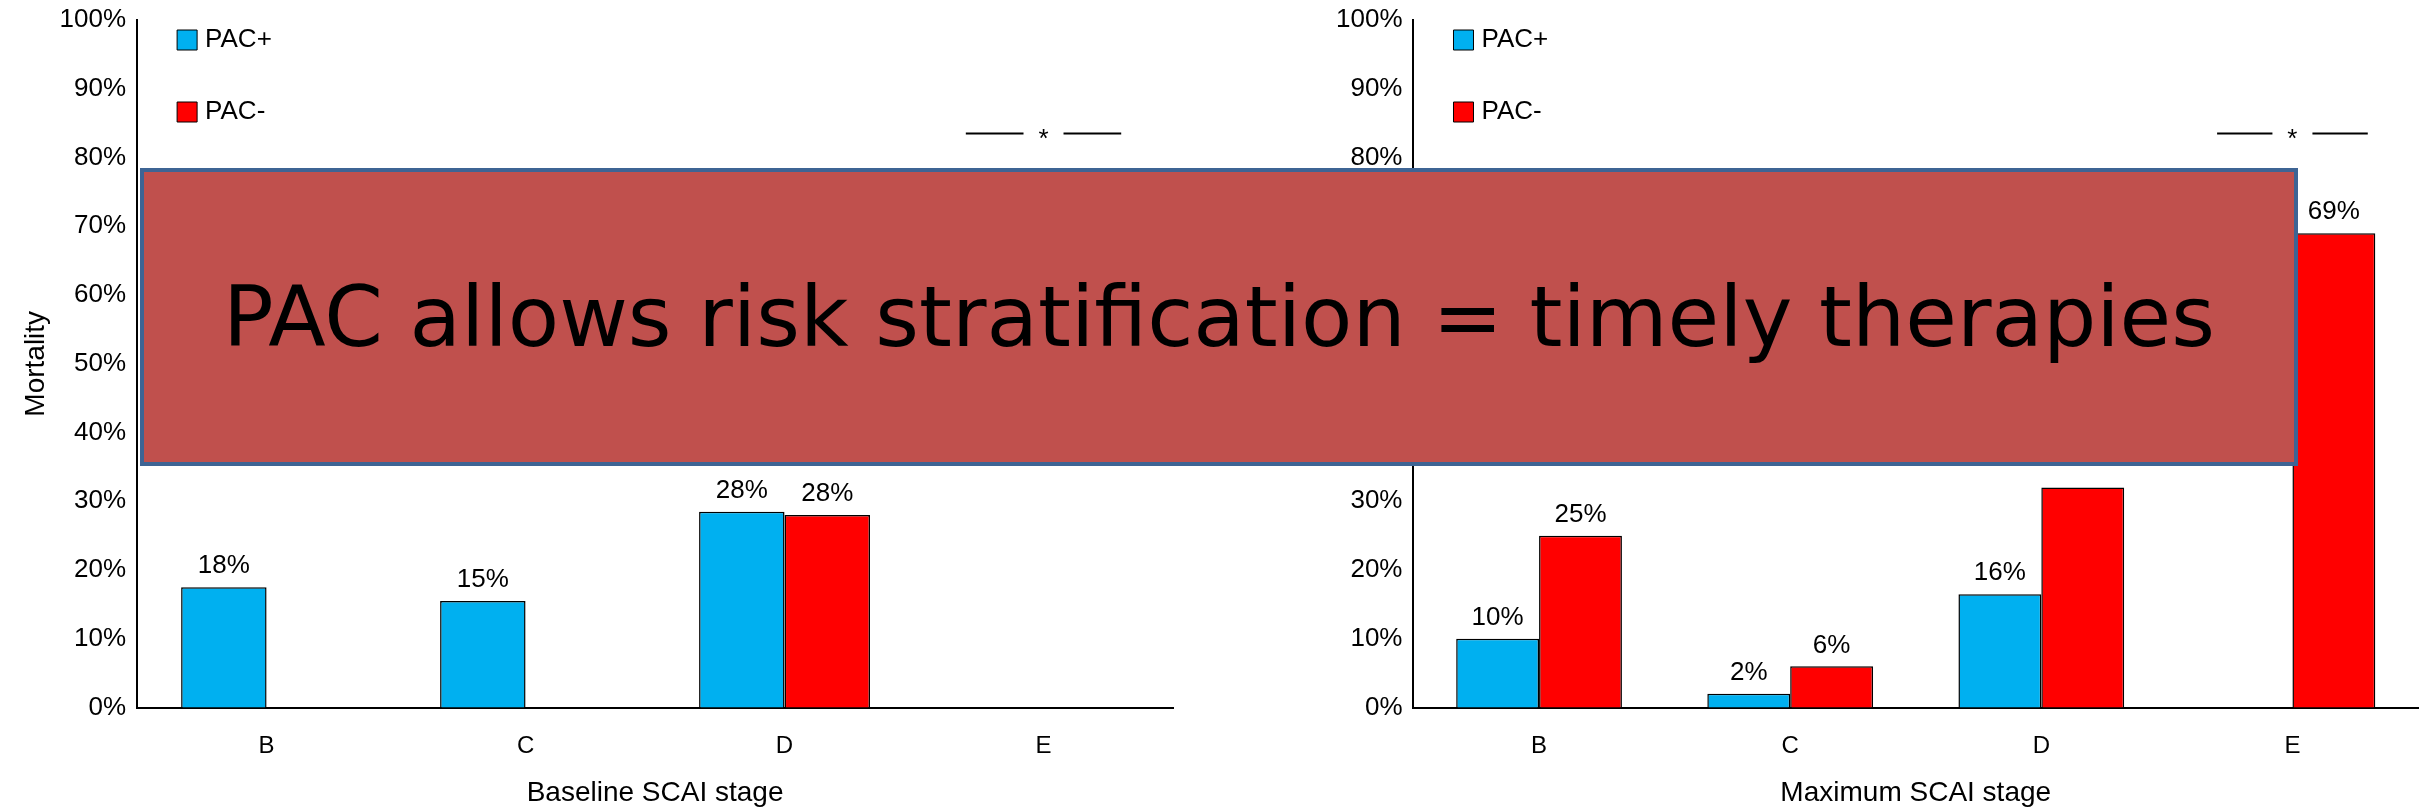 The image size is (2427, 810). Describe the element at coordinates (2333, 210) in the screenshot. I see `data-label: 69%` at that location.